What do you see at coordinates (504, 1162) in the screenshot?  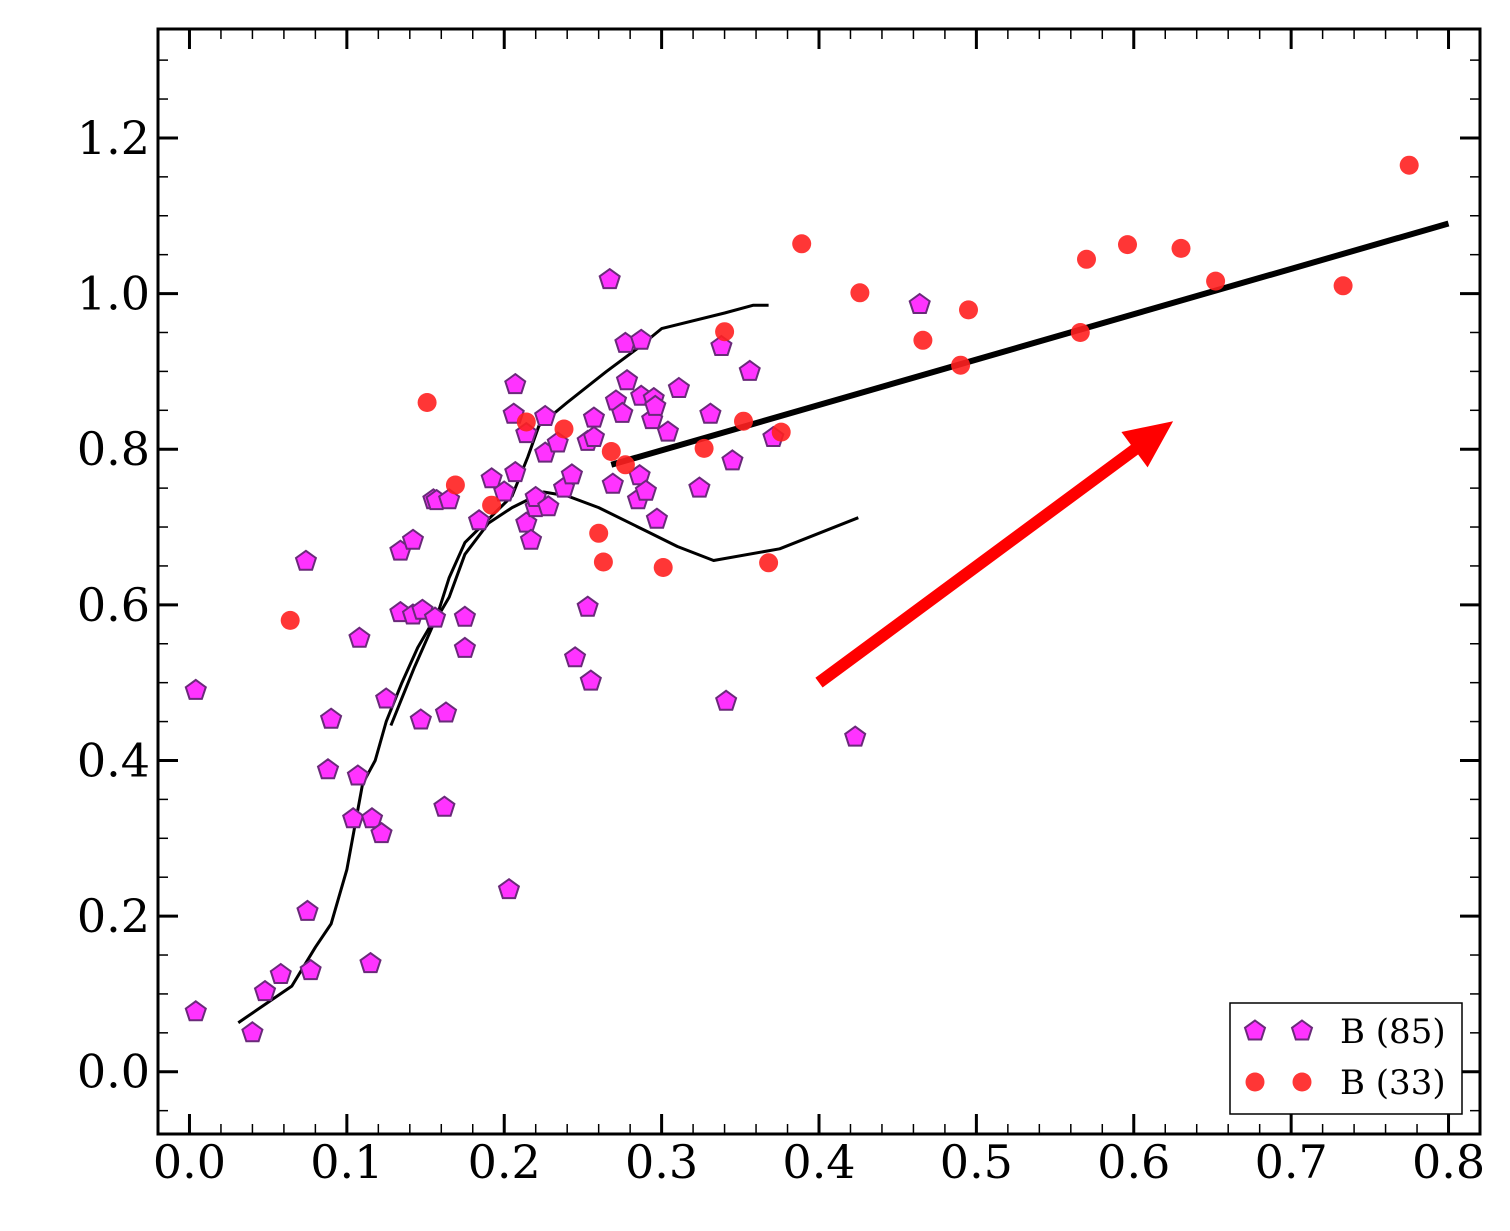 I see `x-tick-label: 0.2` at bounding box center [504, 1162].